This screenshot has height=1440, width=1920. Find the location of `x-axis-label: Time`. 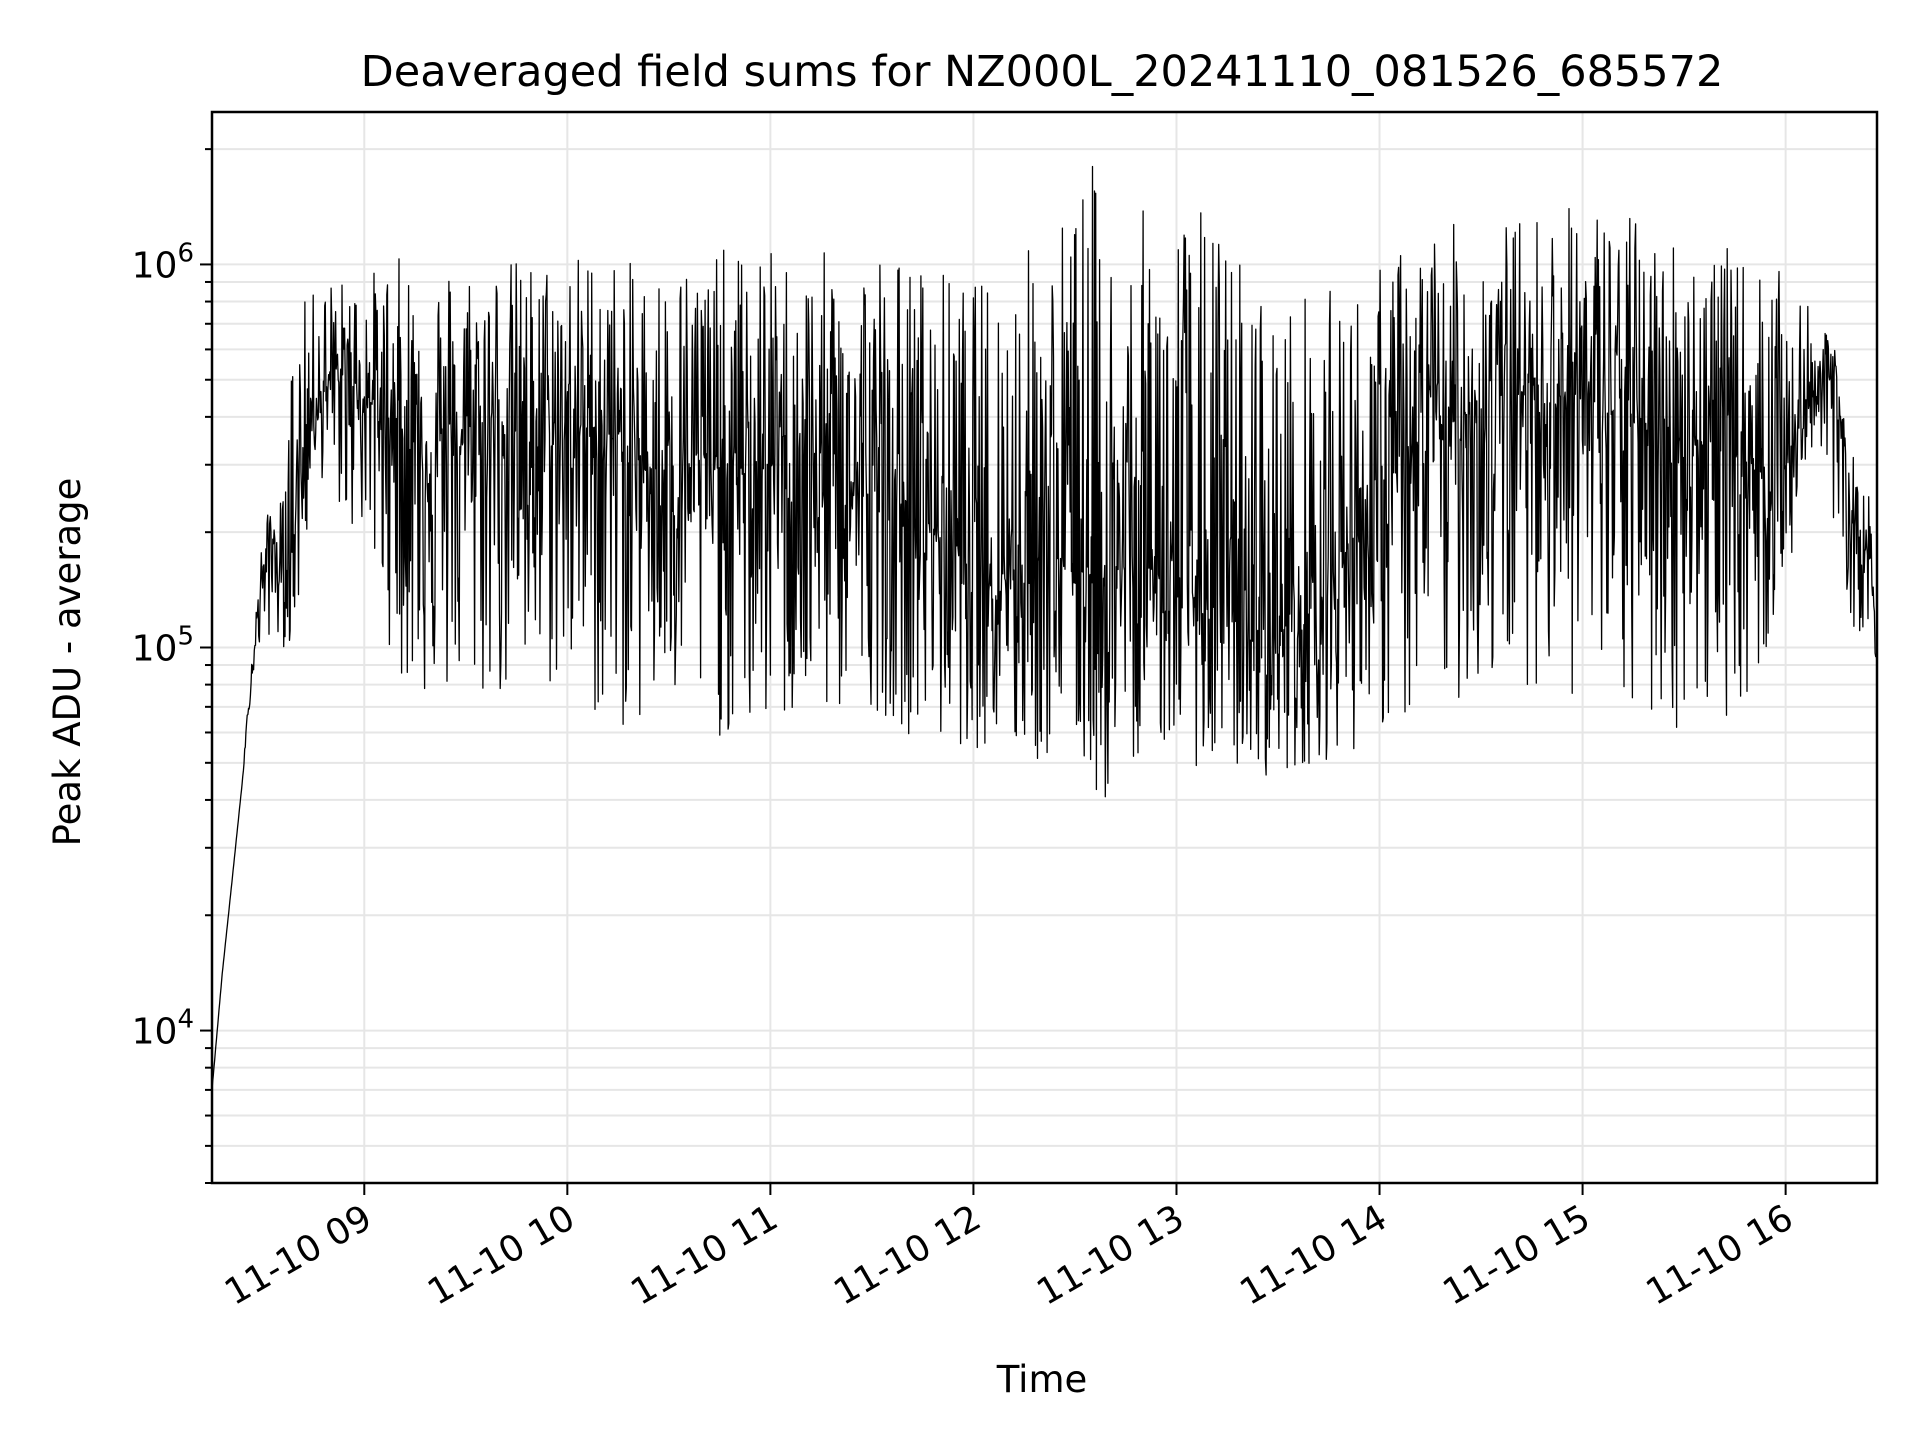

x-axis-label: Time is located at coordinates (1042, 1379).